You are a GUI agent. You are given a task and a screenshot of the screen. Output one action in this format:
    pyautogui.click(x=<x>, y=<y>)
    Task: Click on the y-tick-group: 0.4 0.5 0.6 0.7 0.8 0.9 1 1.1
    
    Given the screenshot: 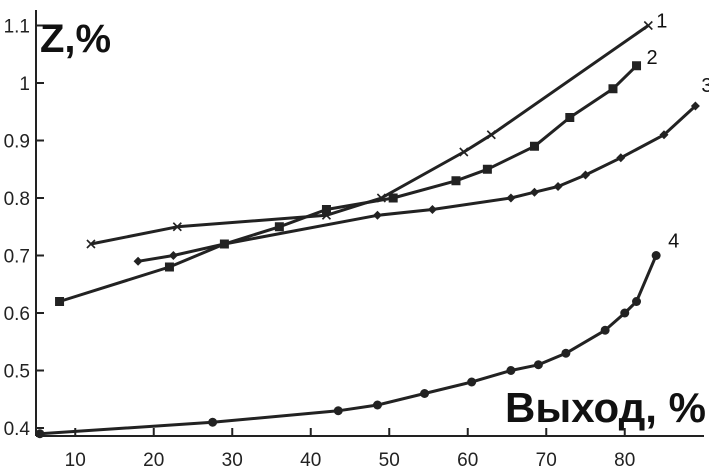 What is the action you would take?
    pyautogui.click(x=24, y=228)
    